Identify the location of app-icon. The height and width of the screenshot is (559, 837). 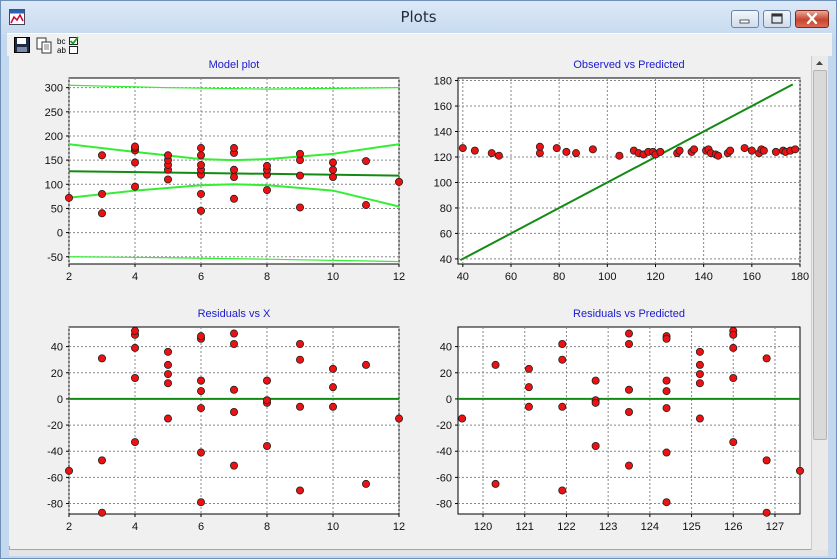
(17, 17).